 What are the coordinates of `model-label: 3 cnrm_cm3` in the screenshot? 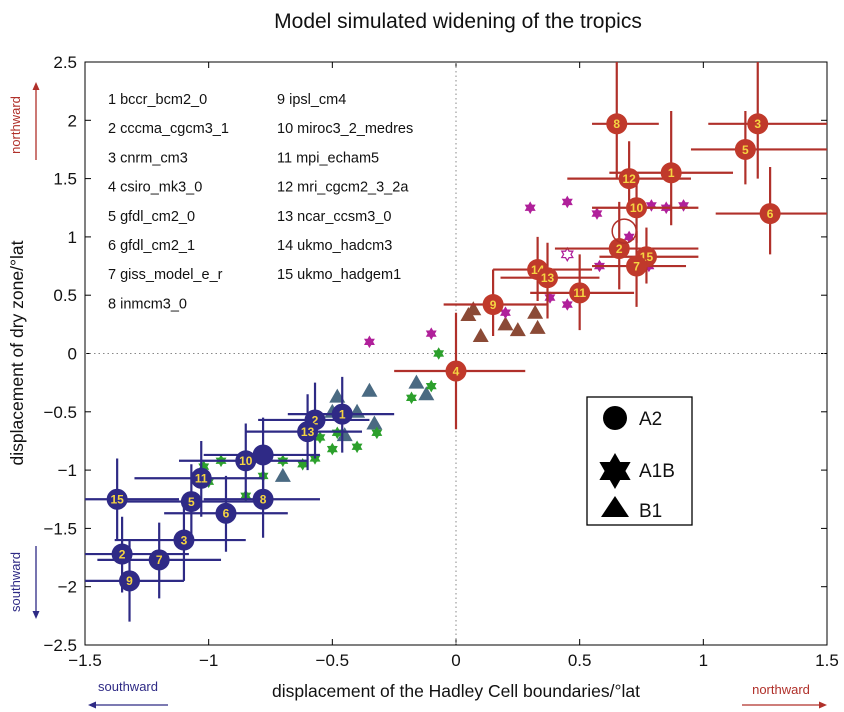 It's located at (148, 158).